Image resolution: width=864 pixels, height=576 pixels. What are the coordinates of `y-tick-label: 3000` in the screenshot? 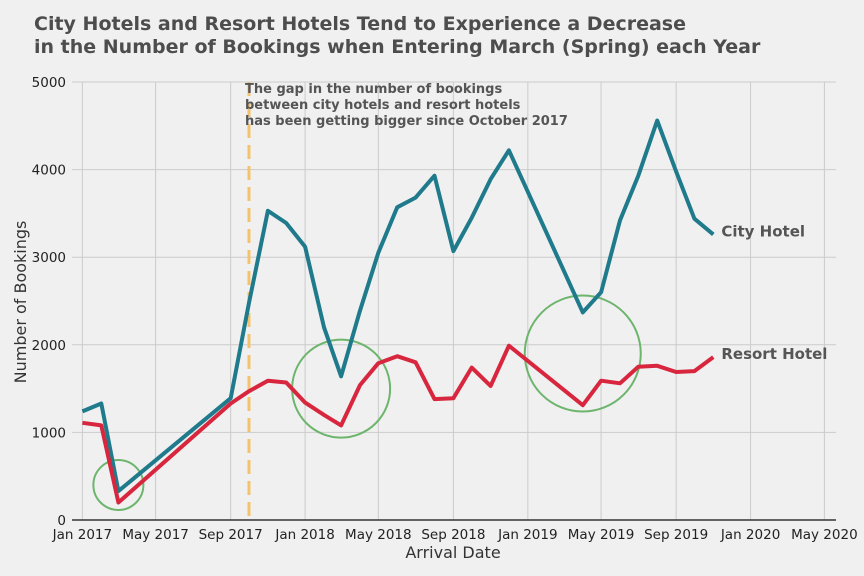 It's located at (49, 258).